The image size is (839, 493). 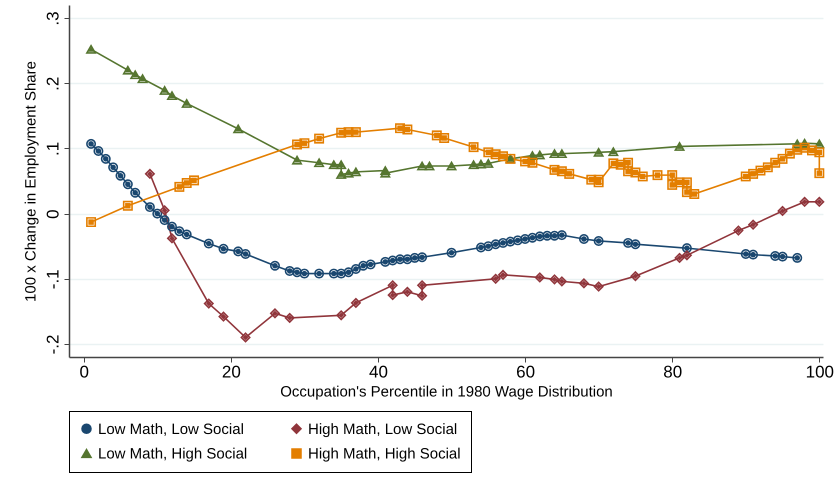 What do you see at coordinates (53, 83) in the screenshot?
I see `y-tick-label: .2` at bounding box center [53, 83].